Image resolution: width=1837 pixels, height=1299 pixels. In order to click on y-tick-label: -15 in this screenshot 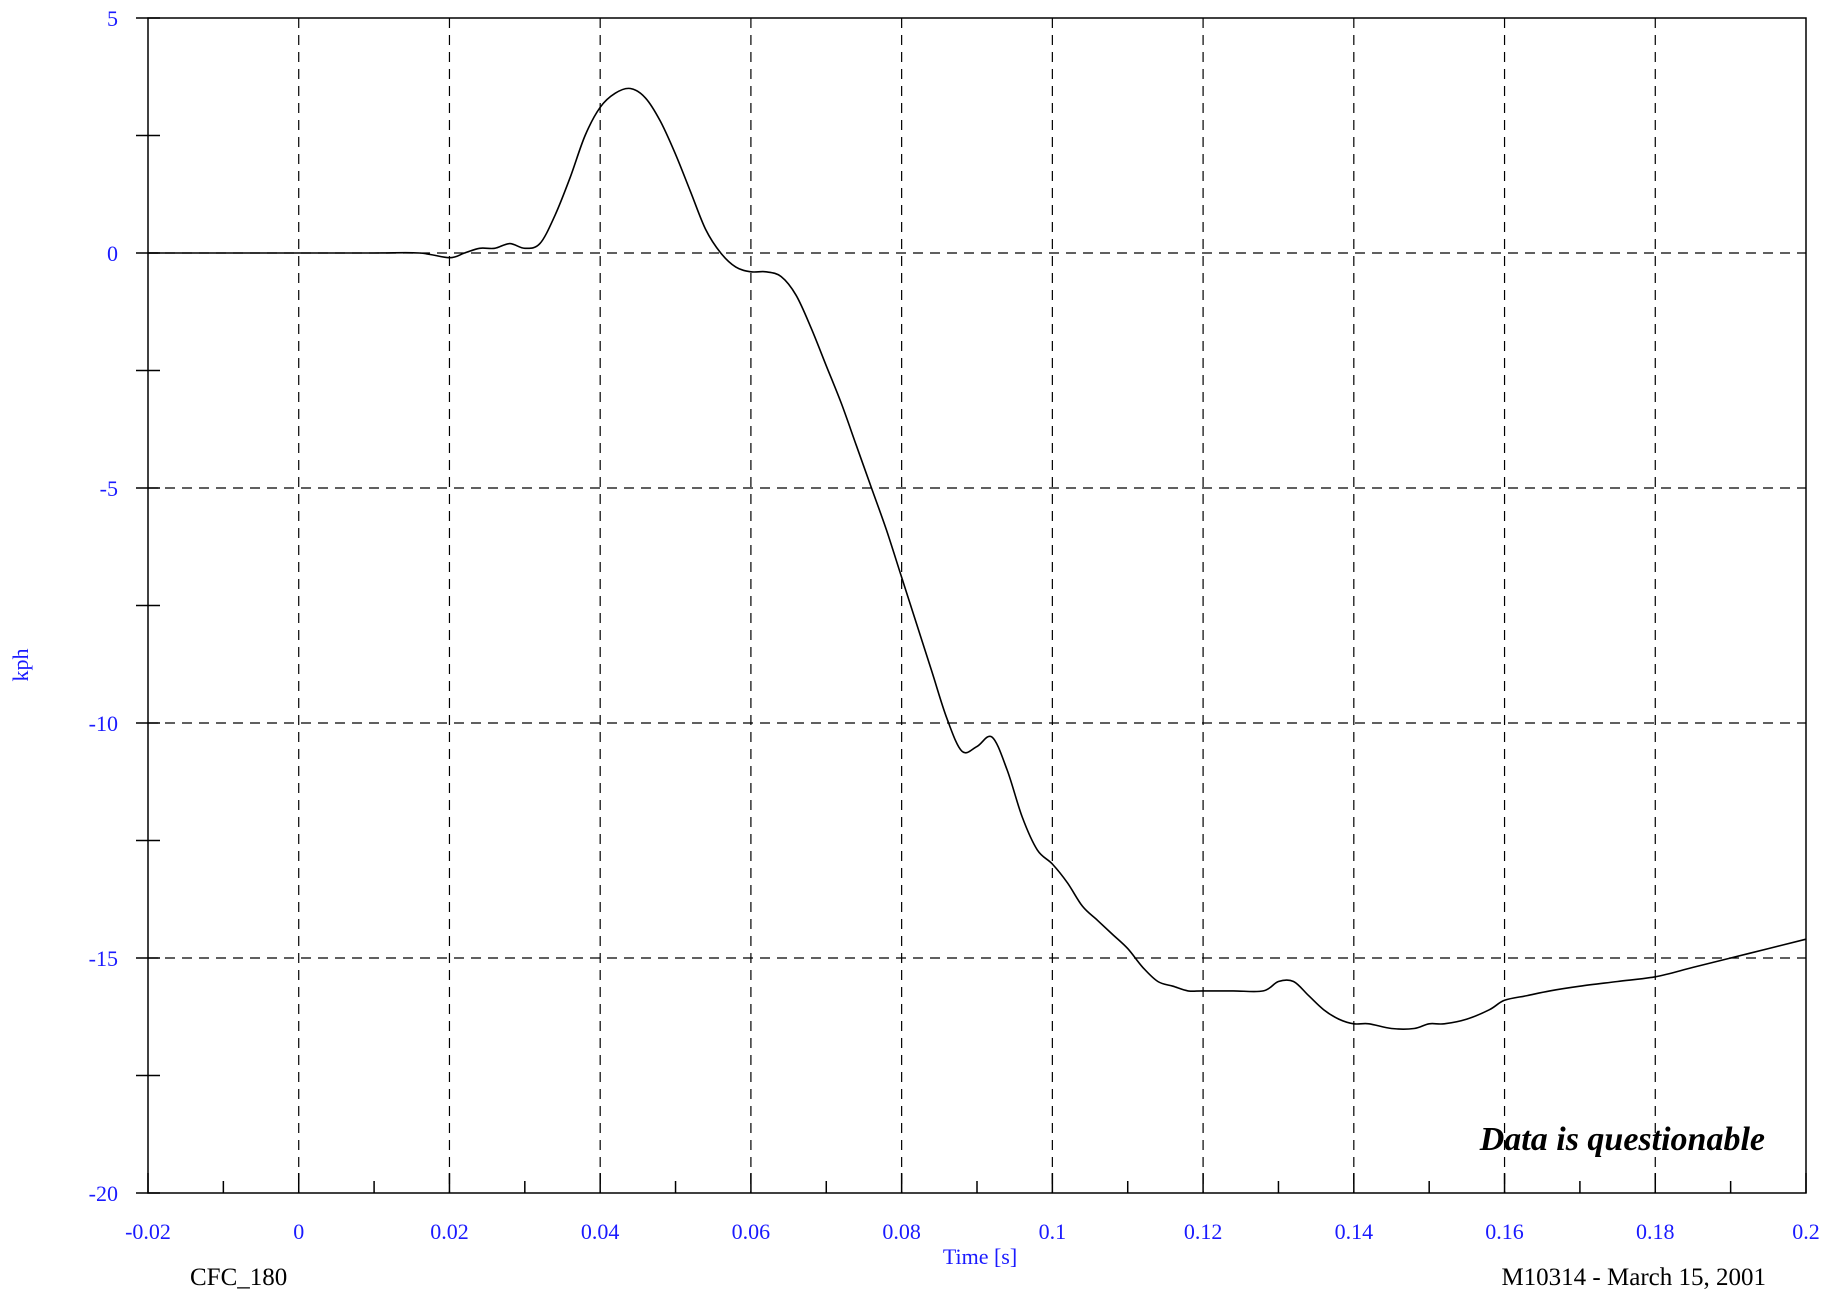, I will do `click(103, 958)`.